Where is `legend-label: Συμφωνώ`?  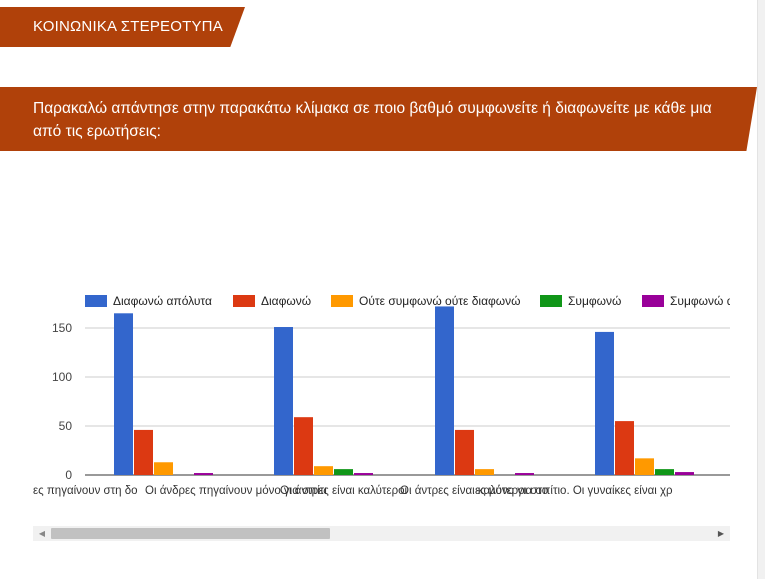 legend-label: Συμφωνώ is located at coordinates (594, 301).